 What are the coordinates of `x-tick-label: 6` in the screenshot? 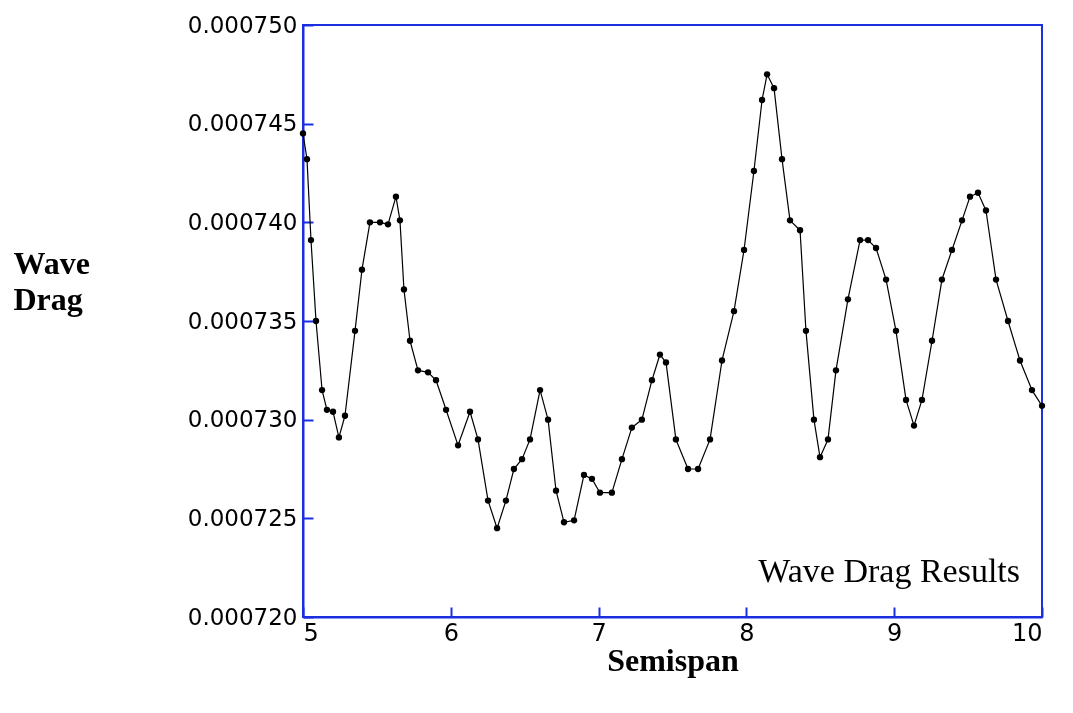 It's located at (451, 632).